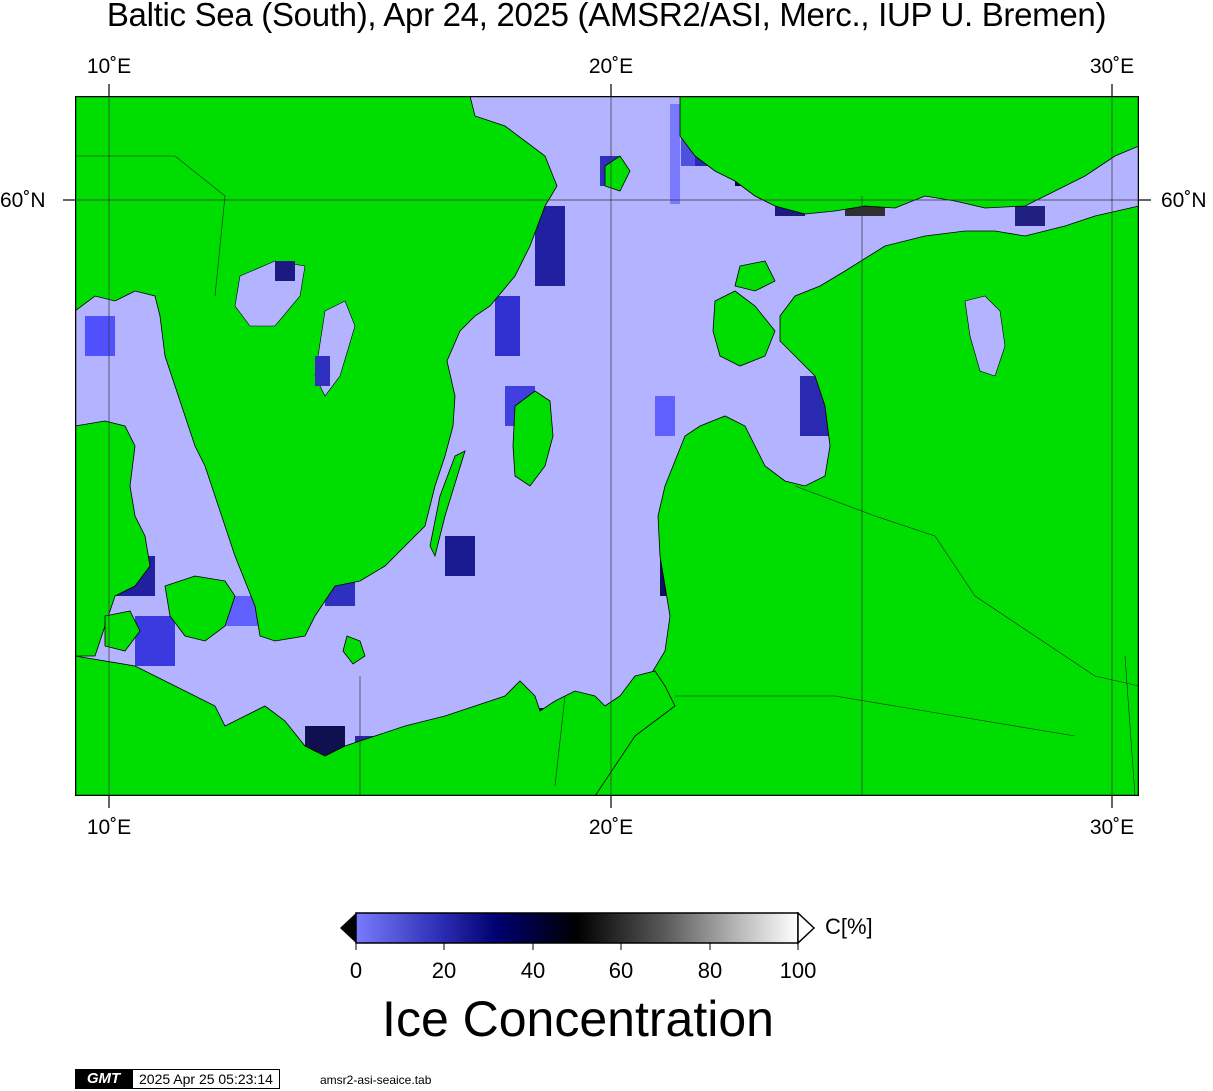 The image size is (1213, 1091). What do you see at coordinates (621, 970) in the screenshot?
I see `colorbar-label-60: 60` at bounding box center [621, 970].